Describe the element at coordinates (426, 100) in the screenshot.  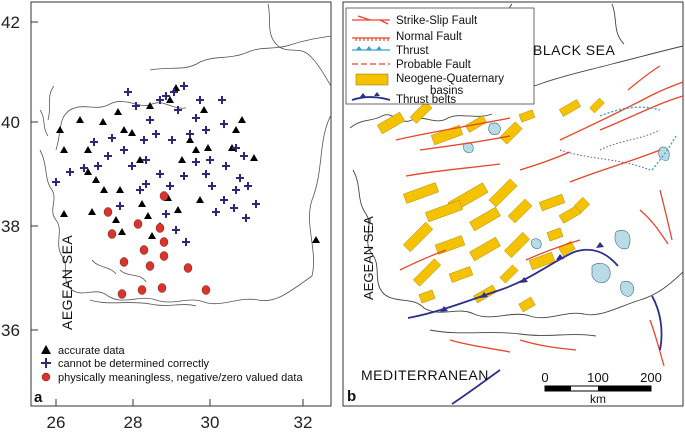
I see `legend-thrust-belts: Thrust belts` at that location.